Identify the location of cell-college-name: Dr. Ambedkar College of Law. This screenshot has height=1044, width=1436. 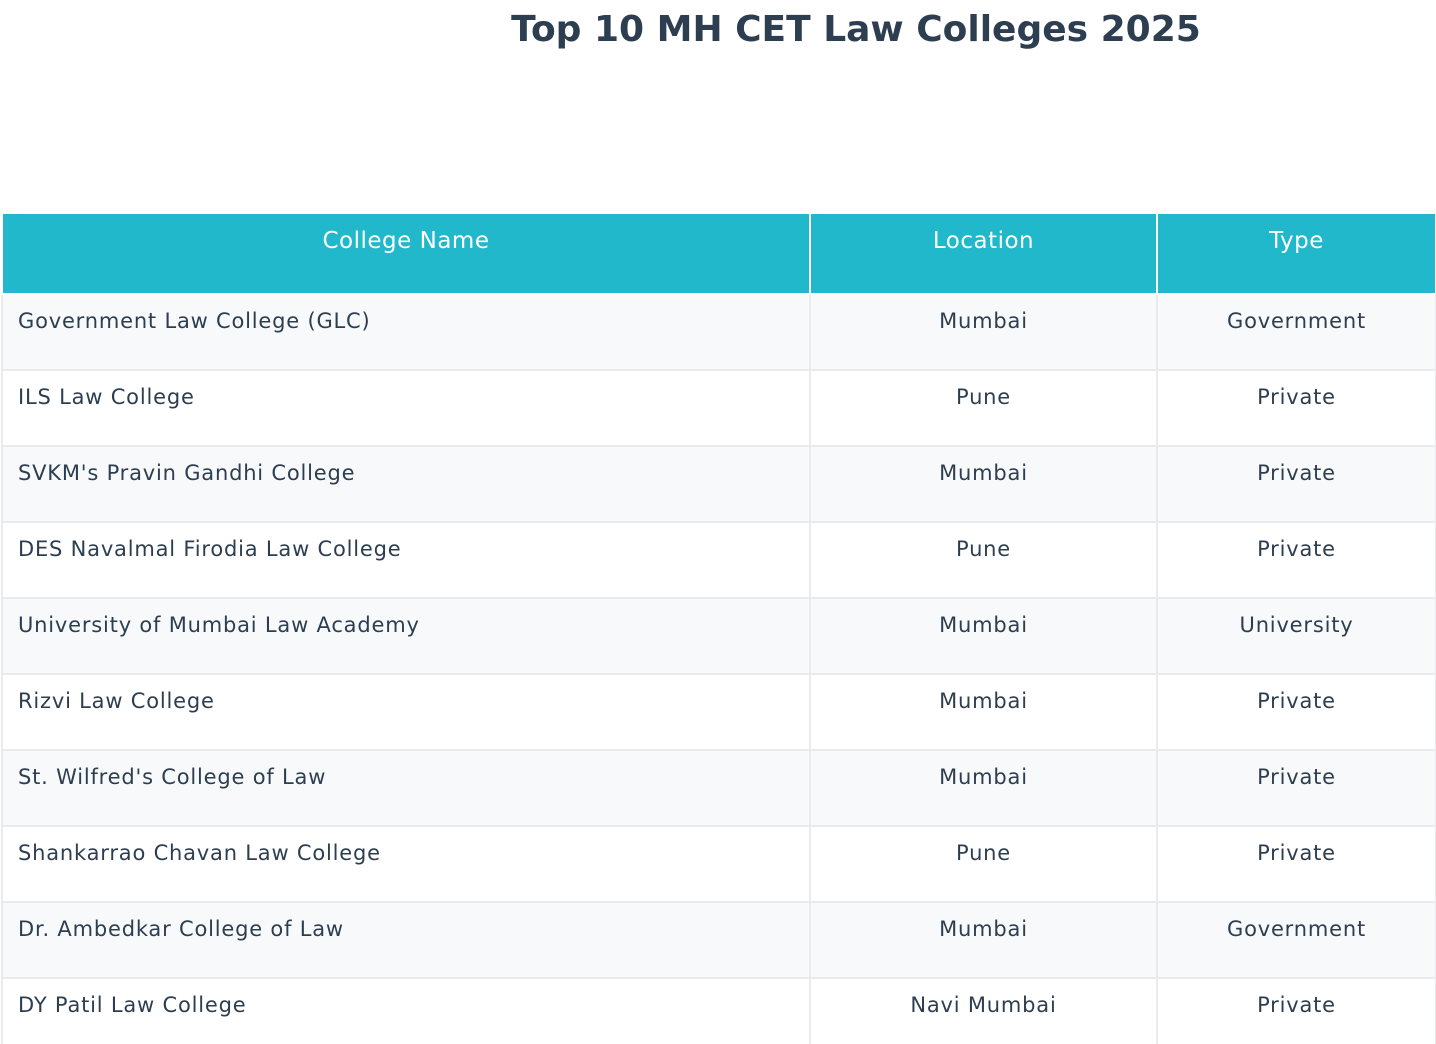
(406, 940).